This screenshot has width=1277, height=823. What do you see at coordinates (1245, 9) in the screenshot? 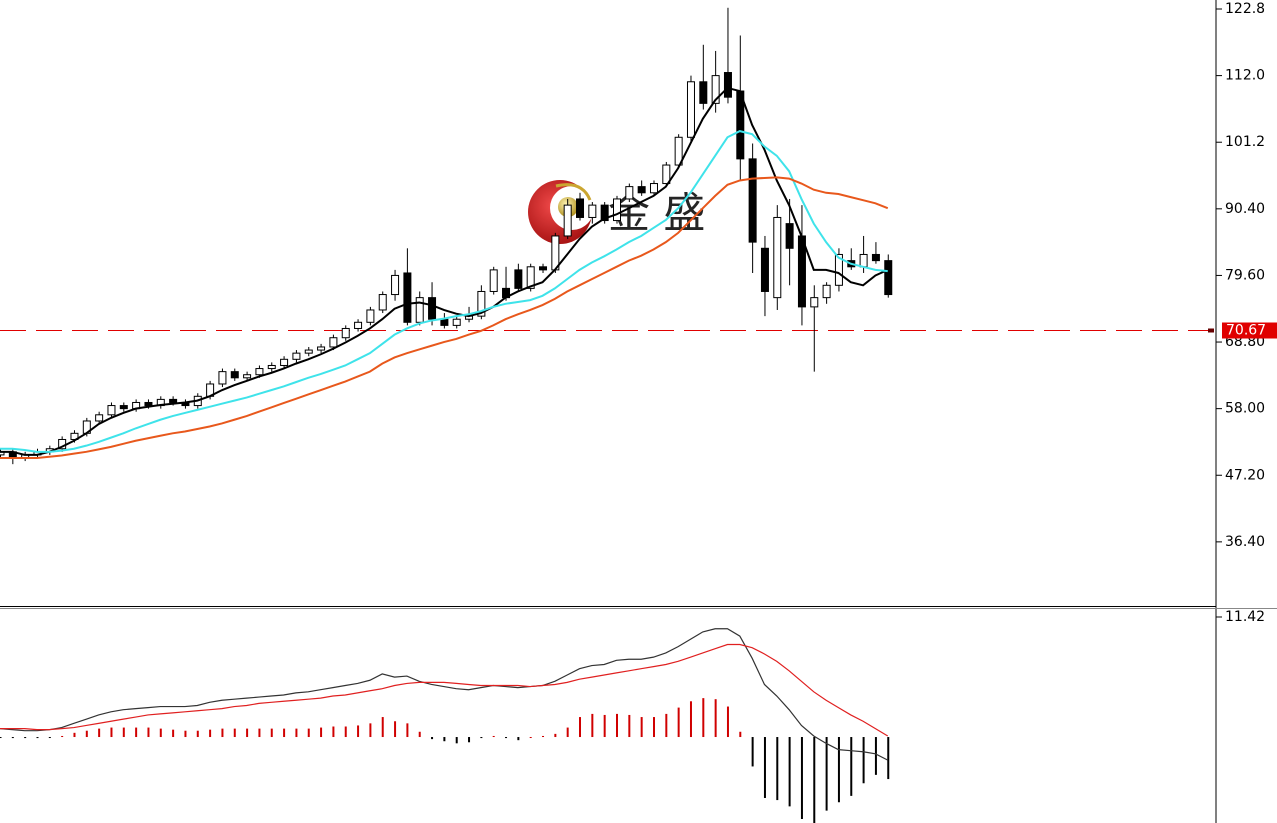
I see `y-tick-label: 122.8` at bounding box center [1245, 9].